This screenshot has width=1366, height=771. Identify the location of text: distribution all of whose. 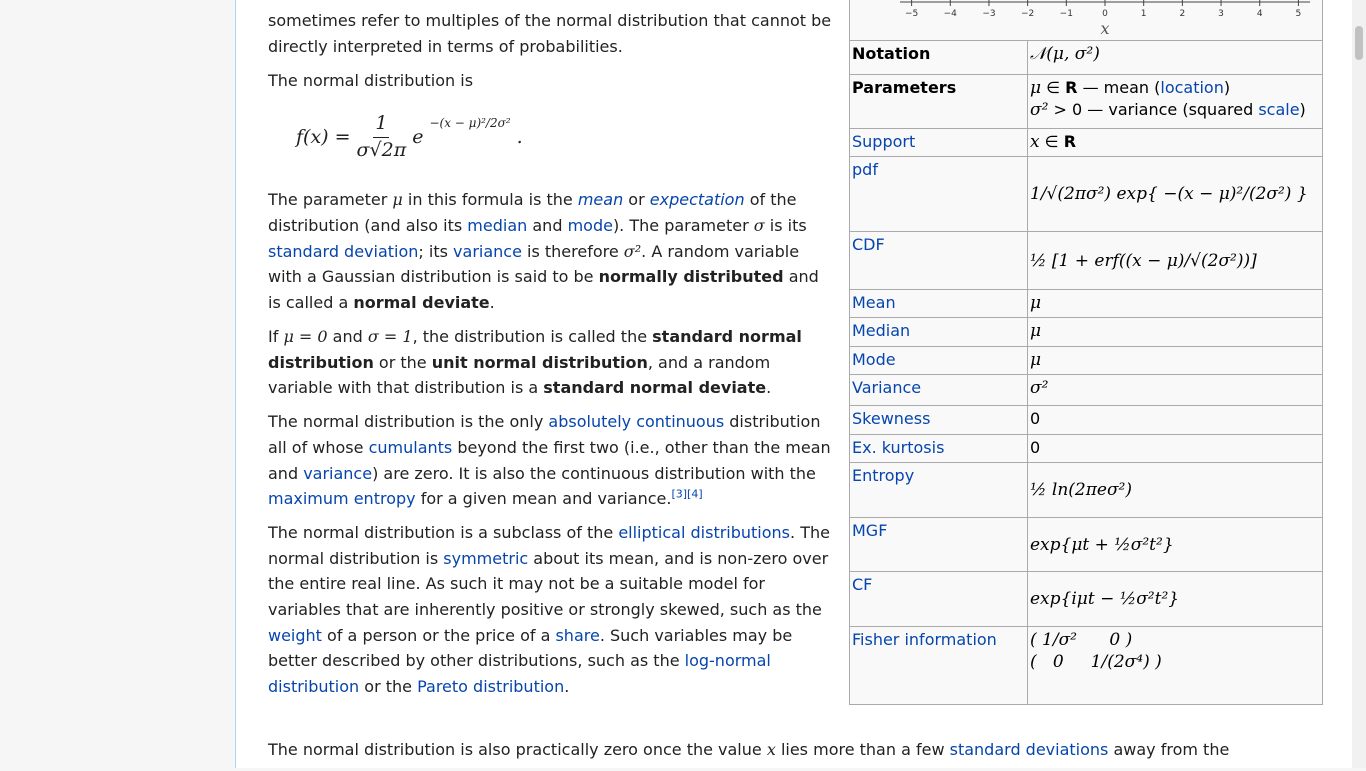
(544, 434).